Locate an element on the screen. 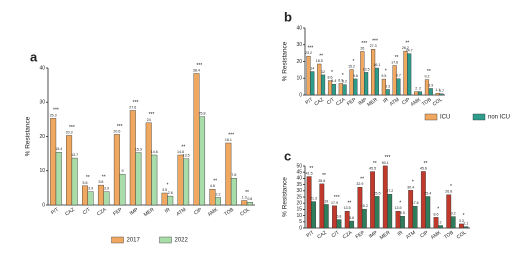  legend-label: 2017 is located at coordinates (134, 241).